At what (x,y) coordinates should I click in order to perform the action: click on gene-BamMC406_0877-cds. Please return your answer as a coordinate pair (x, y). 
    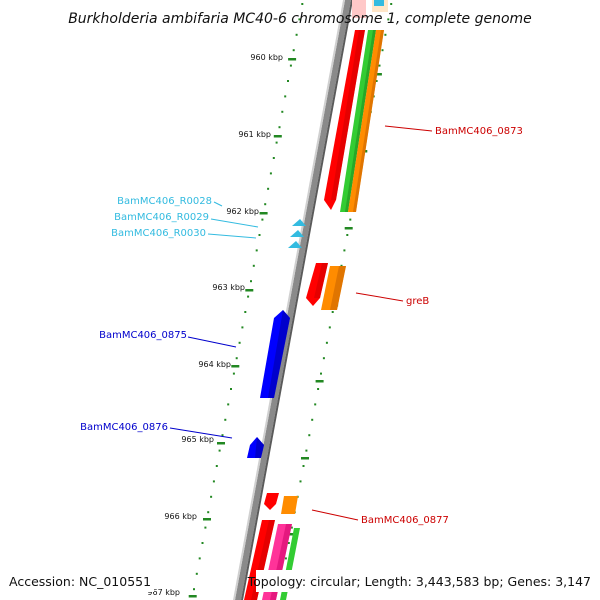
    Looking at the image, I should click on (271, 501).